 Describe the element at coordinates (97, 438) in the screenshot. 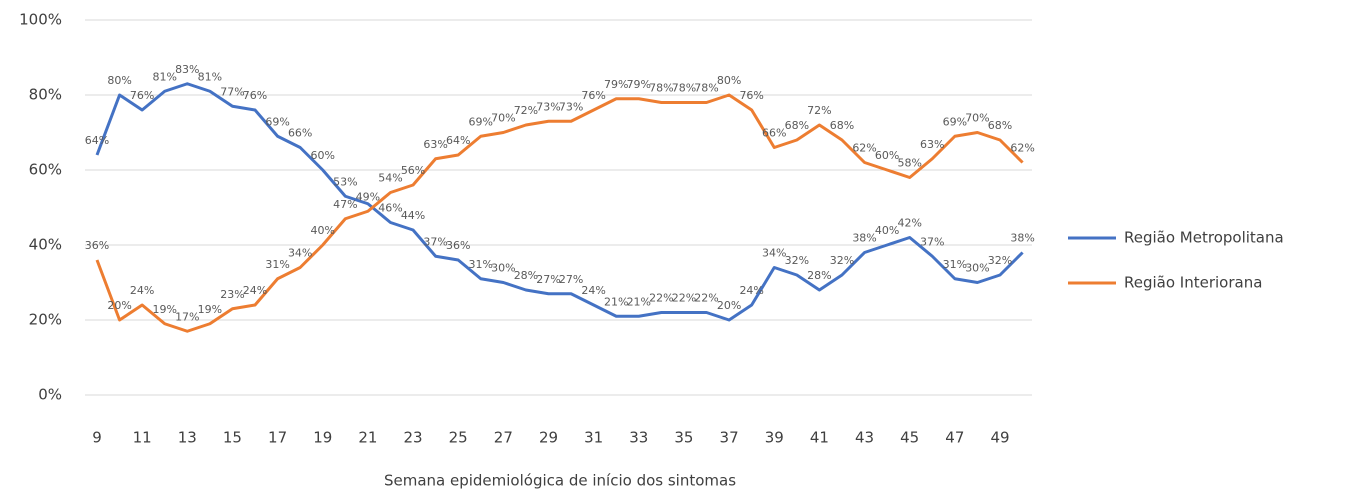

I see `x-tick-label: 9` at that location.